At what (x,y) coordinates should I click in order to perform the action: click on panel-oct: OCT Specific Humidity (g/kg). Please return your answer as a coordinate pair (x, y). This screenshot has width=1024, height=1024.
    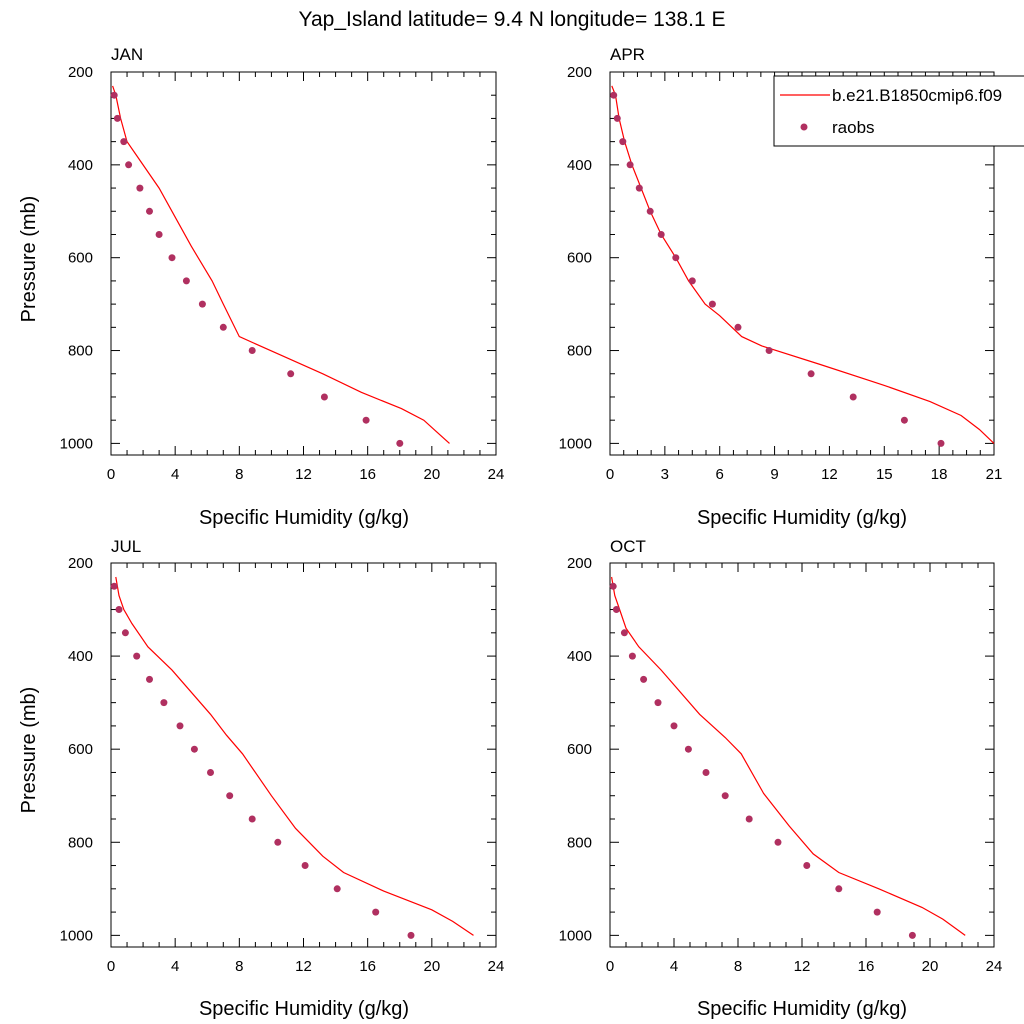
    Looking at the image, I should click on (758, 778).